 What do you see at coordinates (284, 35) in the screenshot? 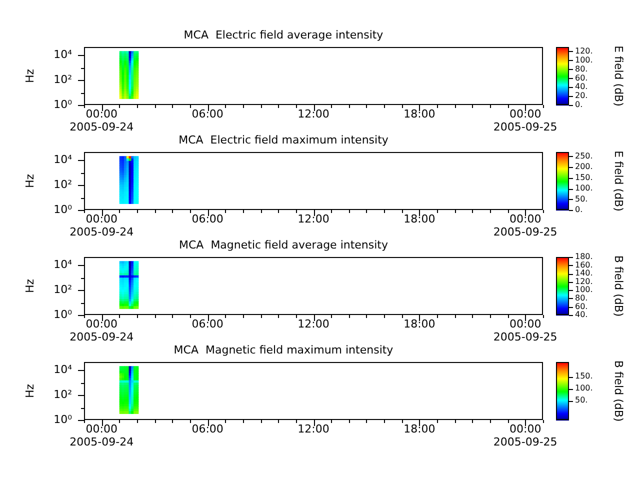
I see `chart-title: MCA Electric field average intensity` at bounding box center [284, 35].